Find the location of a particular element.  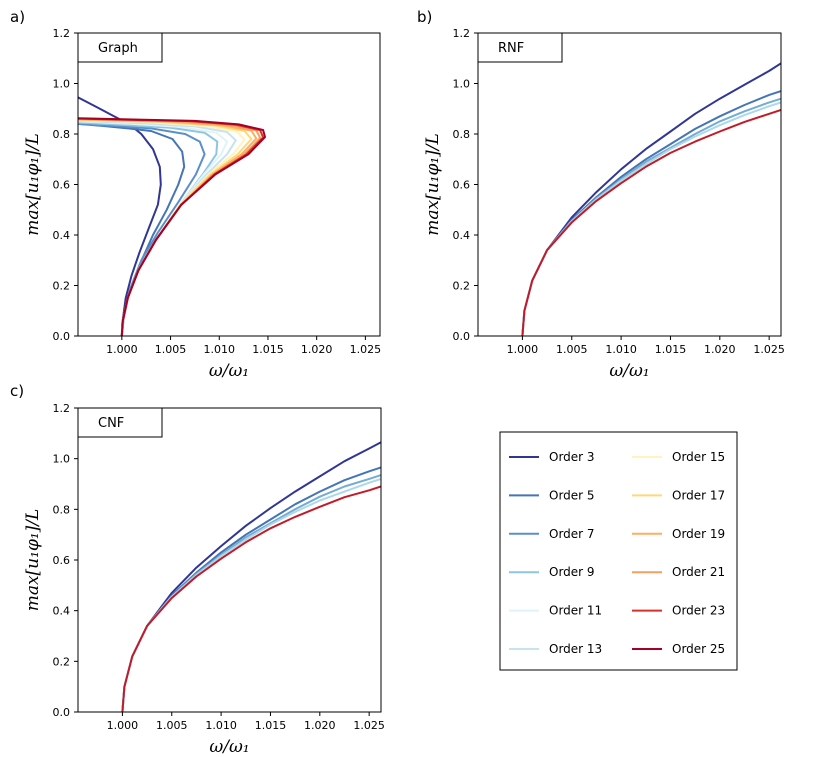

panel-label: RNF is located at coordinates (511, 48).